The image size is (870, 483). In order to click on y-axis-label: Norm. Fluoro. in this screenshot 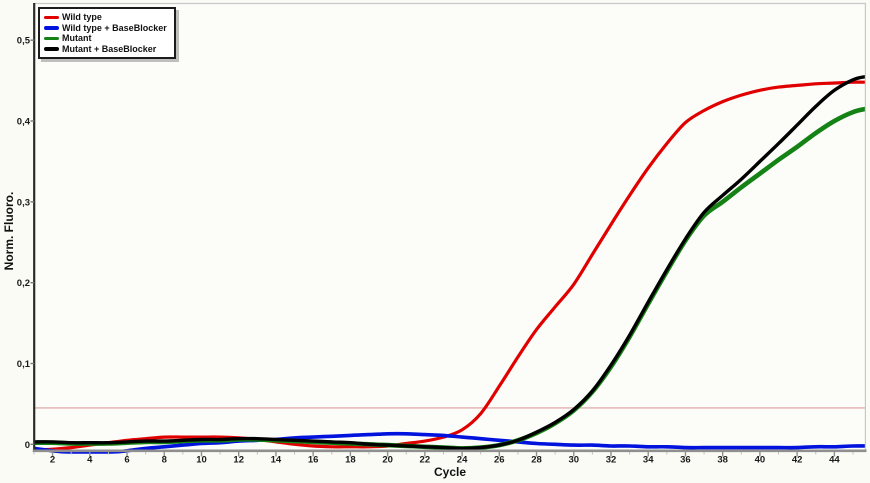, I will do `click(9, 231)`.